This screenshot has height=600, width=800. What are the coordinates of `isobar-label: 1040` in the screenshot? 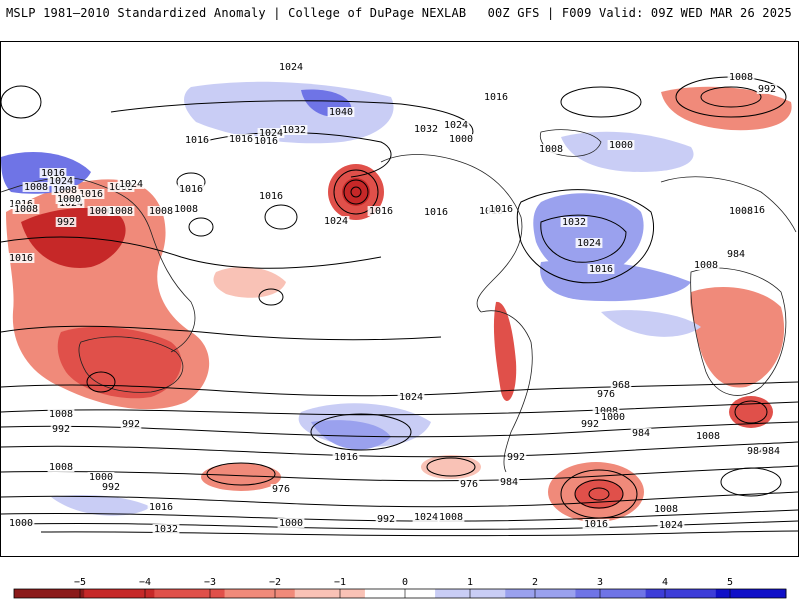 It's located at (341, 112).